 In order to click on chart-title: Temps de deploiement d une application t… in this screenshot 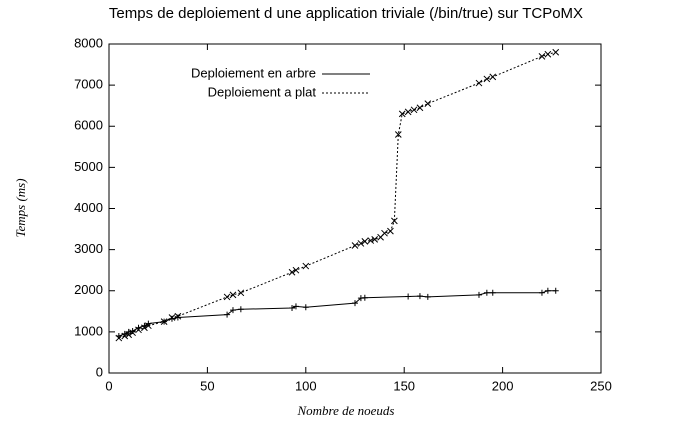, I will do `click(346, 13)`.